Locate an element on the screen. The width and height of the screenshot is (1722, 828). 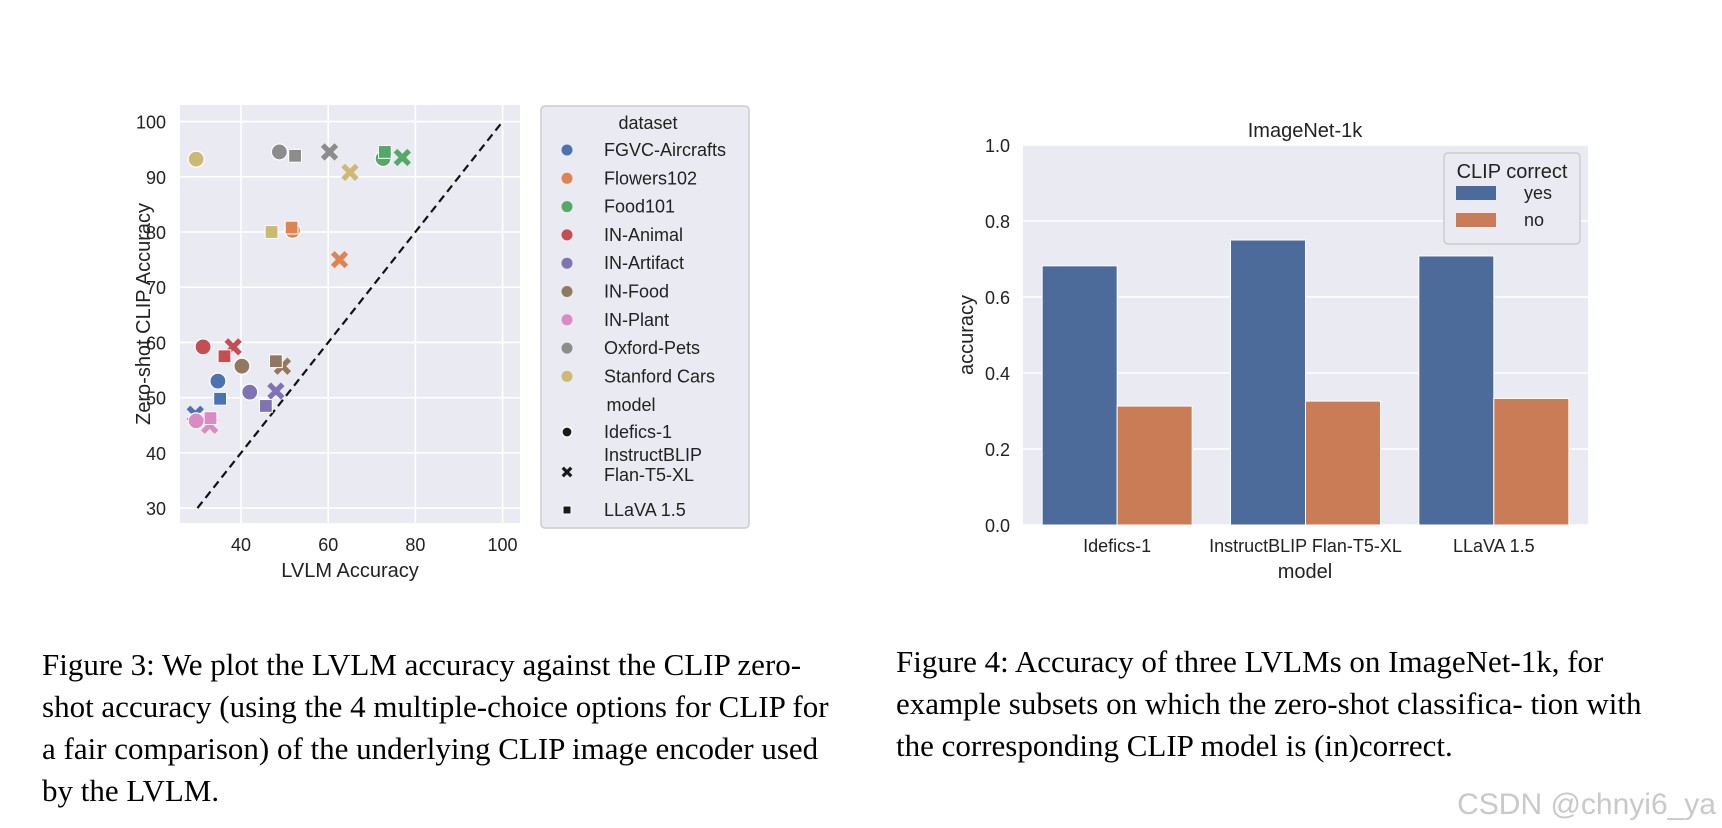
scatter-x-tick-label: 40 is located at coordinates (241, 545).